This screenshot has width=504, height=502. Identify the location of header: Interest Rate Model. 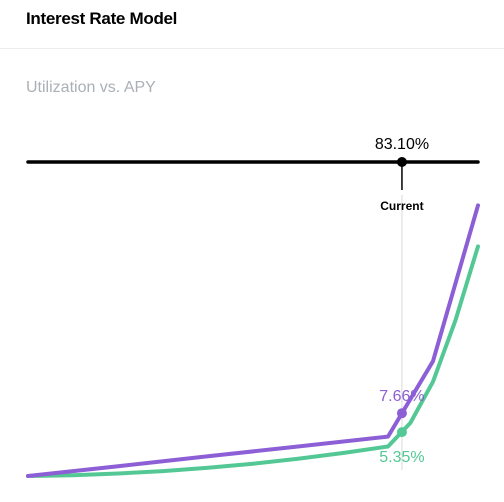
(252, 24).